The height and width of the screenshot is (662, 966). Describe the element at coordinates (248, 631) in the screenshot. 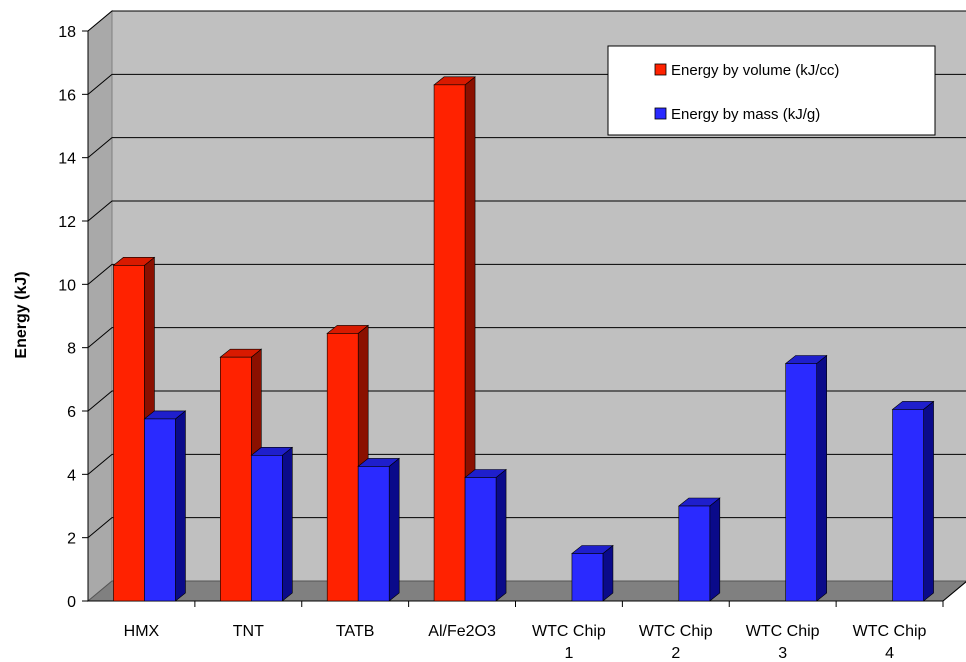

I see `x-tick-label: TNT` at that location.